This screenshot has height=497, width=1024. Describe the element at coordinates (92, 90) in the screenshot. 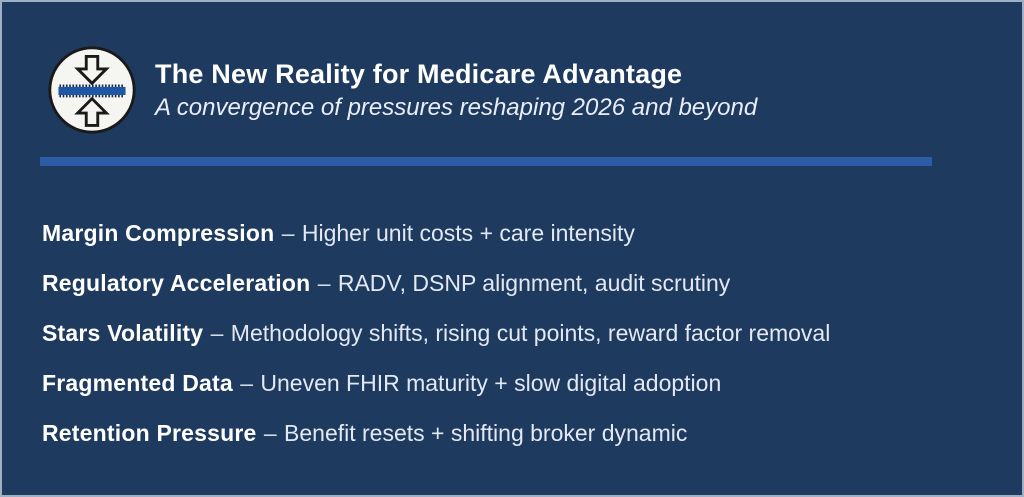

I see `compression-arrows-icon` at that location.